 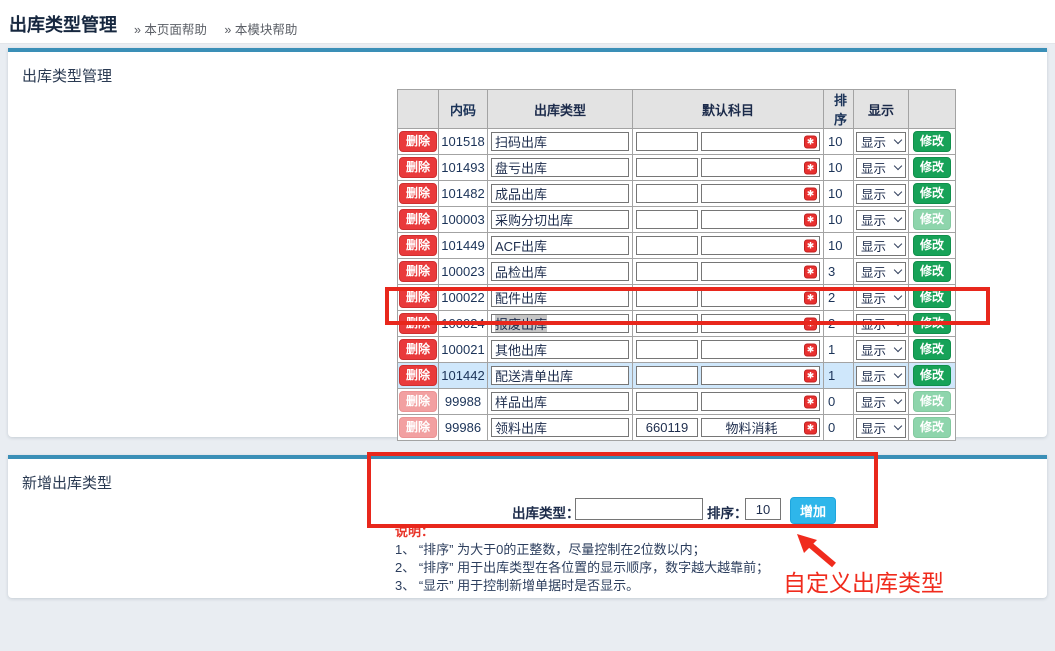 What do you see at coordinates (170, 30) in the screenshot?
I see `page-help-link: » 本页面帮助` at bounding box center [170, 30].